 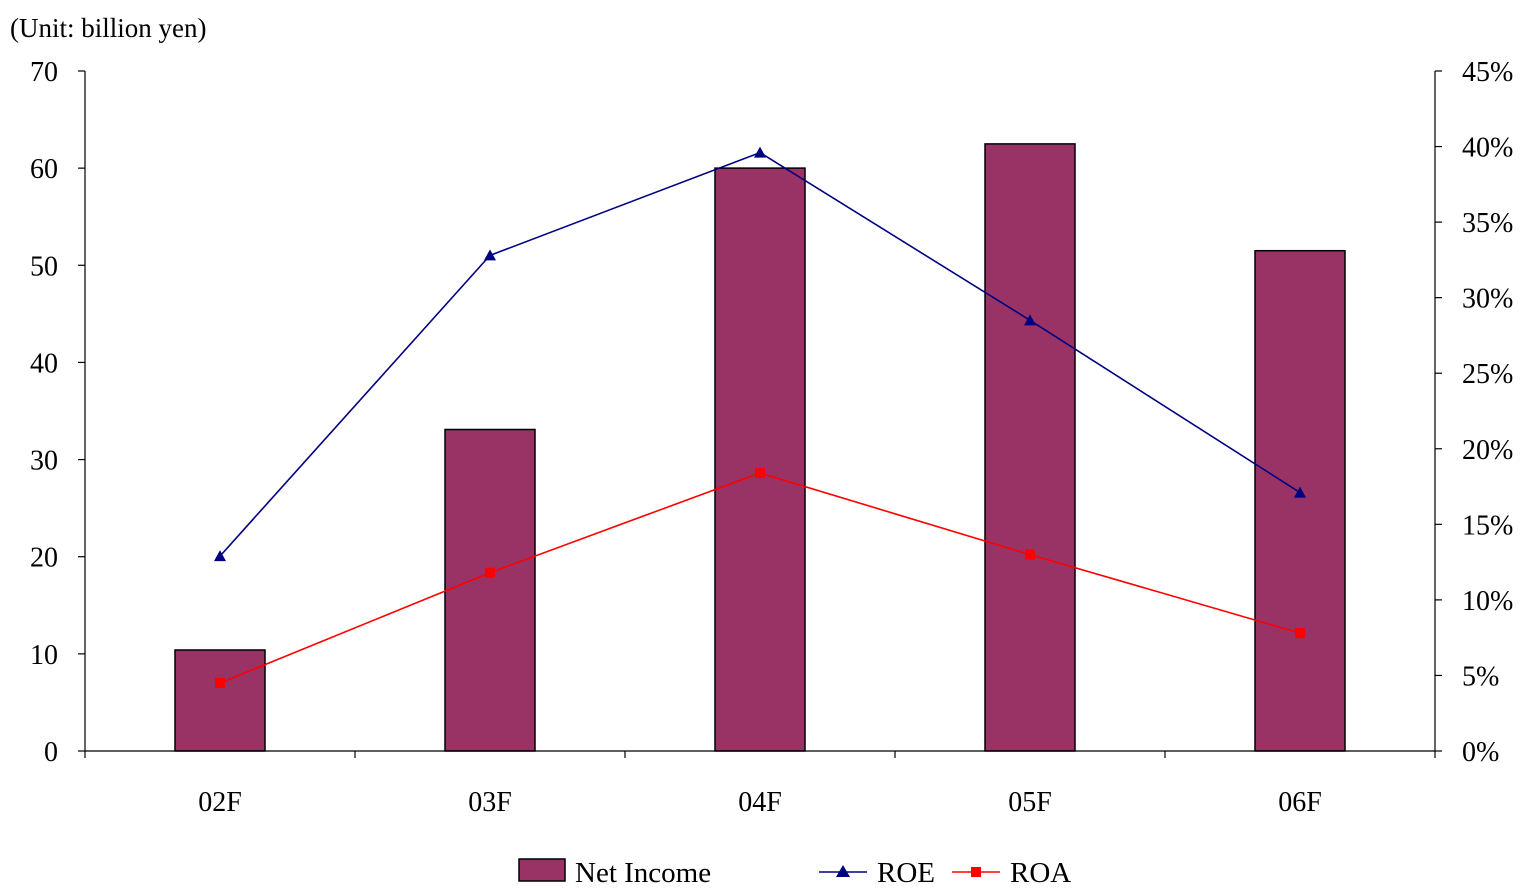 What do you see at coordinates (1487, 148) in the screenshot?
I see `right-tick-label: 40%` at bounding box center [1487, 148].